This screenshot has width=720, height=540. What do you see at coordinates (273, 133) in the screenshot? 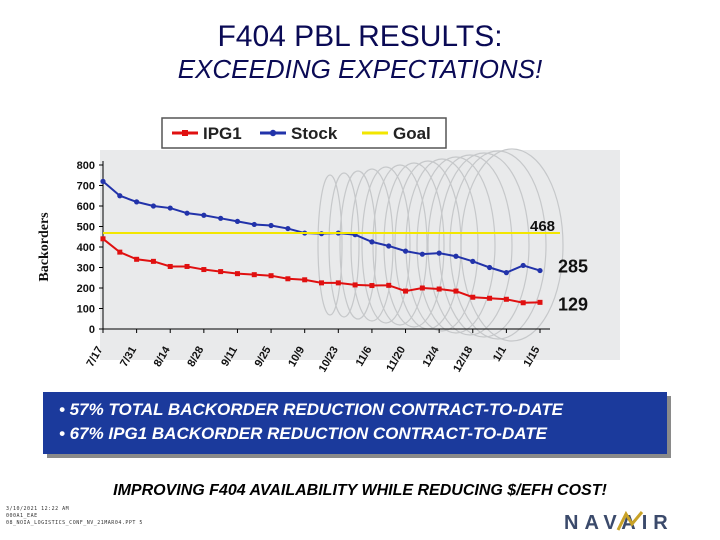
I see `legend-marker-stock` at bounding box center [273, 133].